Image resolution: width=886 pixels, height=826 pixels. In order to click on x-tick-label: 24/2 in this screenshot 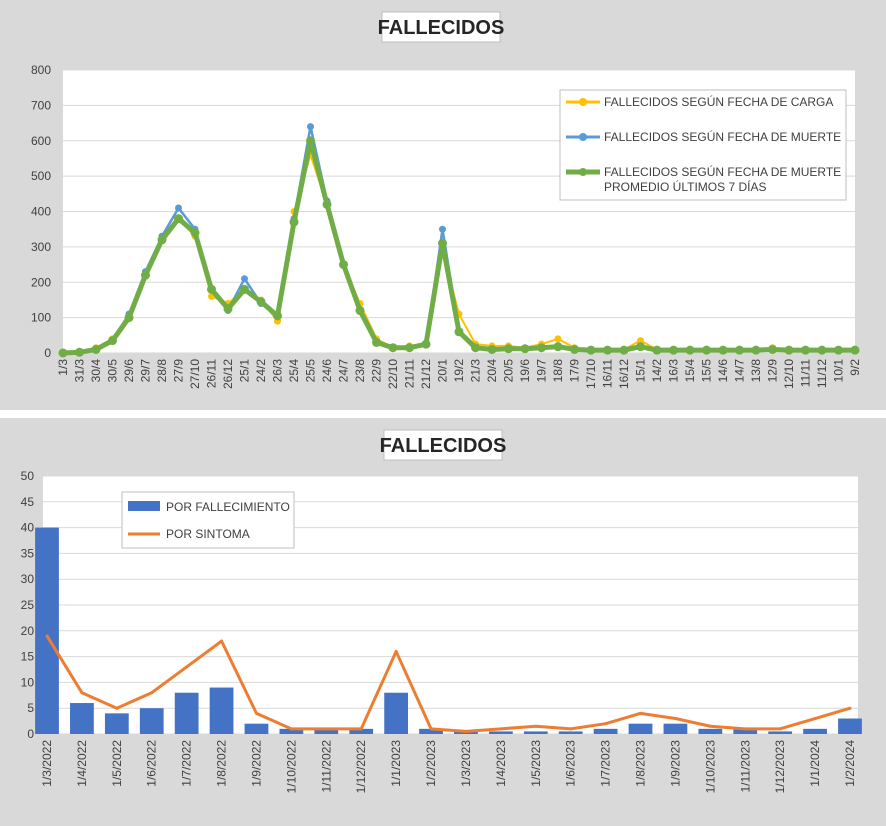, I will do `click(261, 371)`.